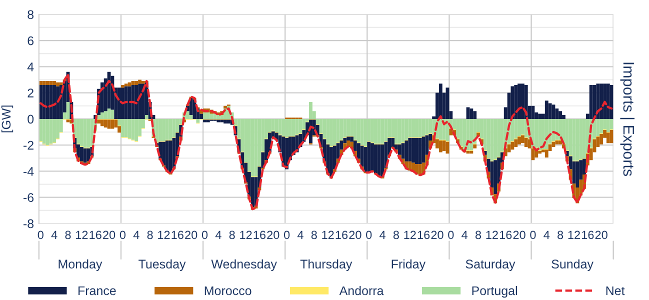 This screenshot has width=649, height=300. I want to click on y-tick-label: 0, so click(31, 119).